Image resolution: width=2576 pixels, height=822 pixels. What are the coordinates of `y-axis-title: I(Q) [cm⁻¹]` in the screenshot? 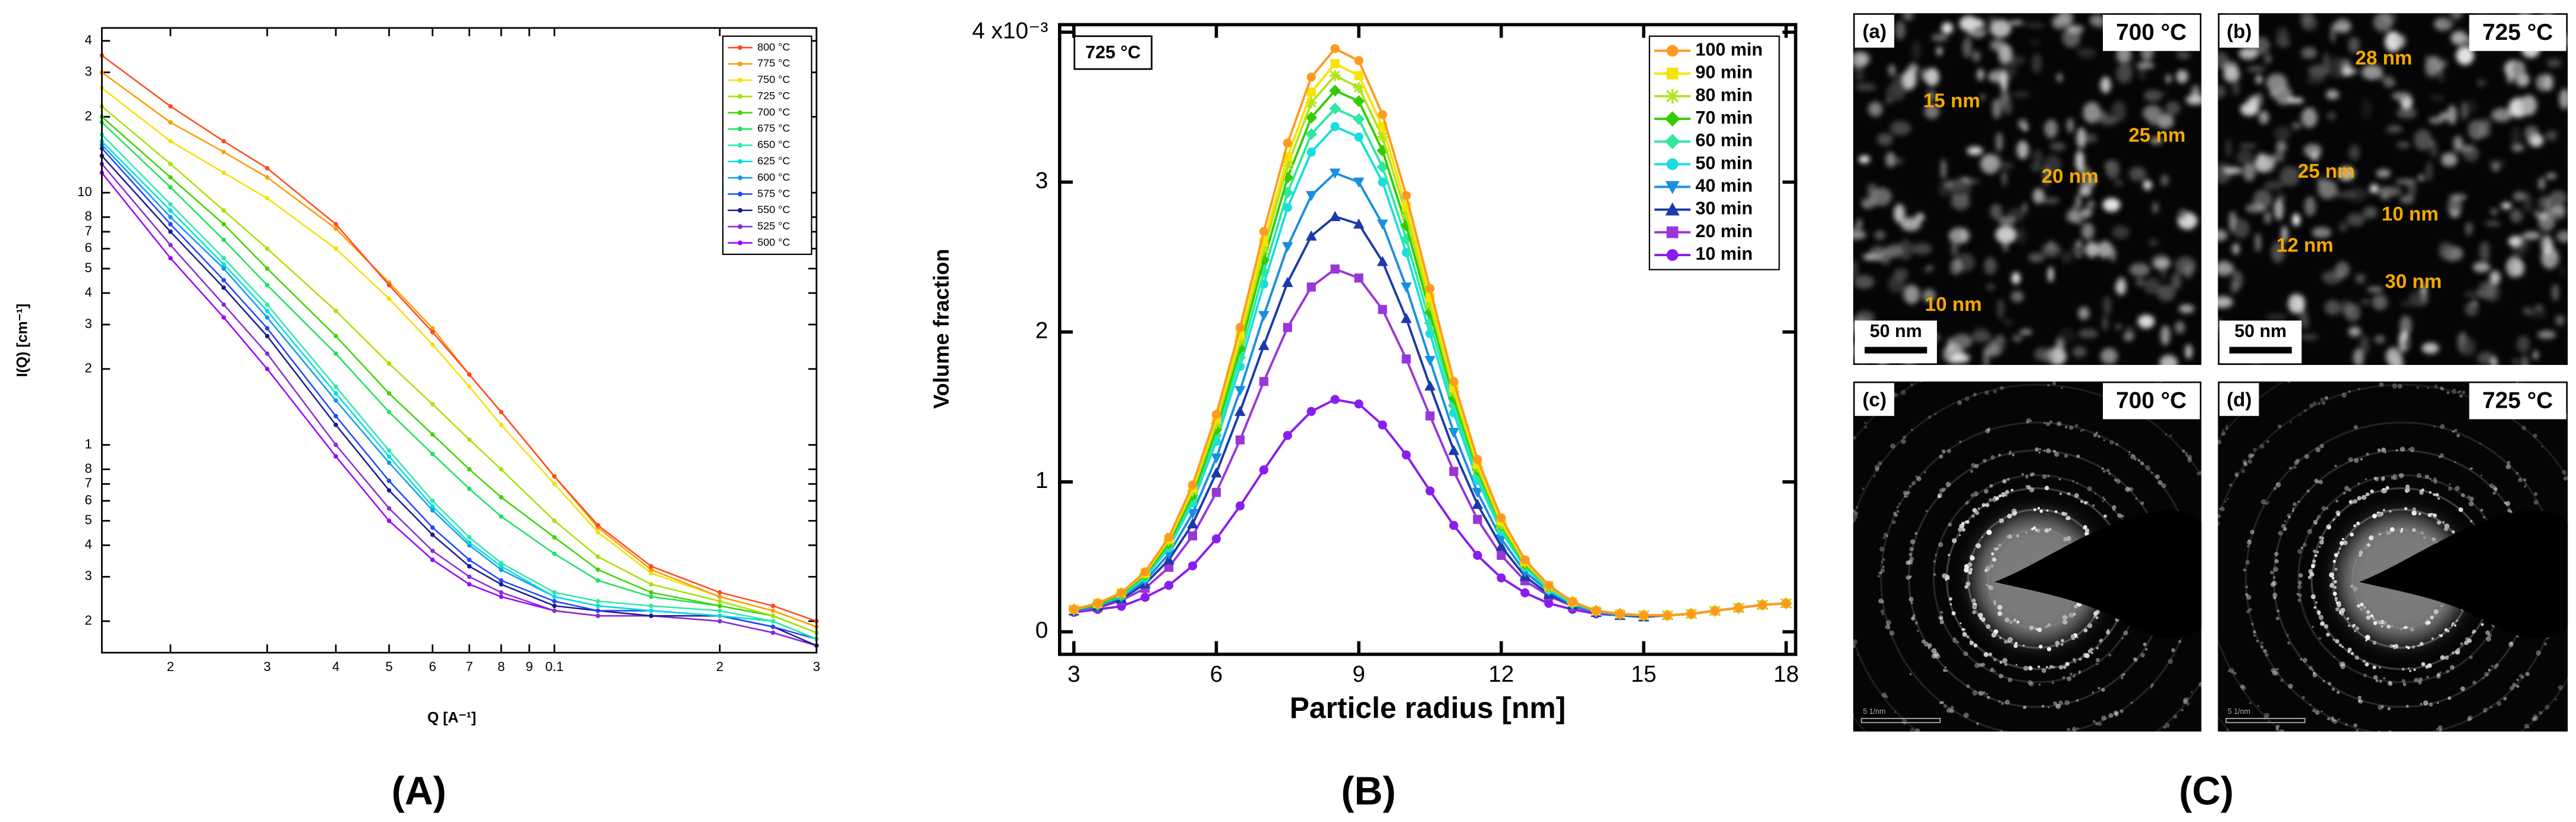 It's located at (22, 340).